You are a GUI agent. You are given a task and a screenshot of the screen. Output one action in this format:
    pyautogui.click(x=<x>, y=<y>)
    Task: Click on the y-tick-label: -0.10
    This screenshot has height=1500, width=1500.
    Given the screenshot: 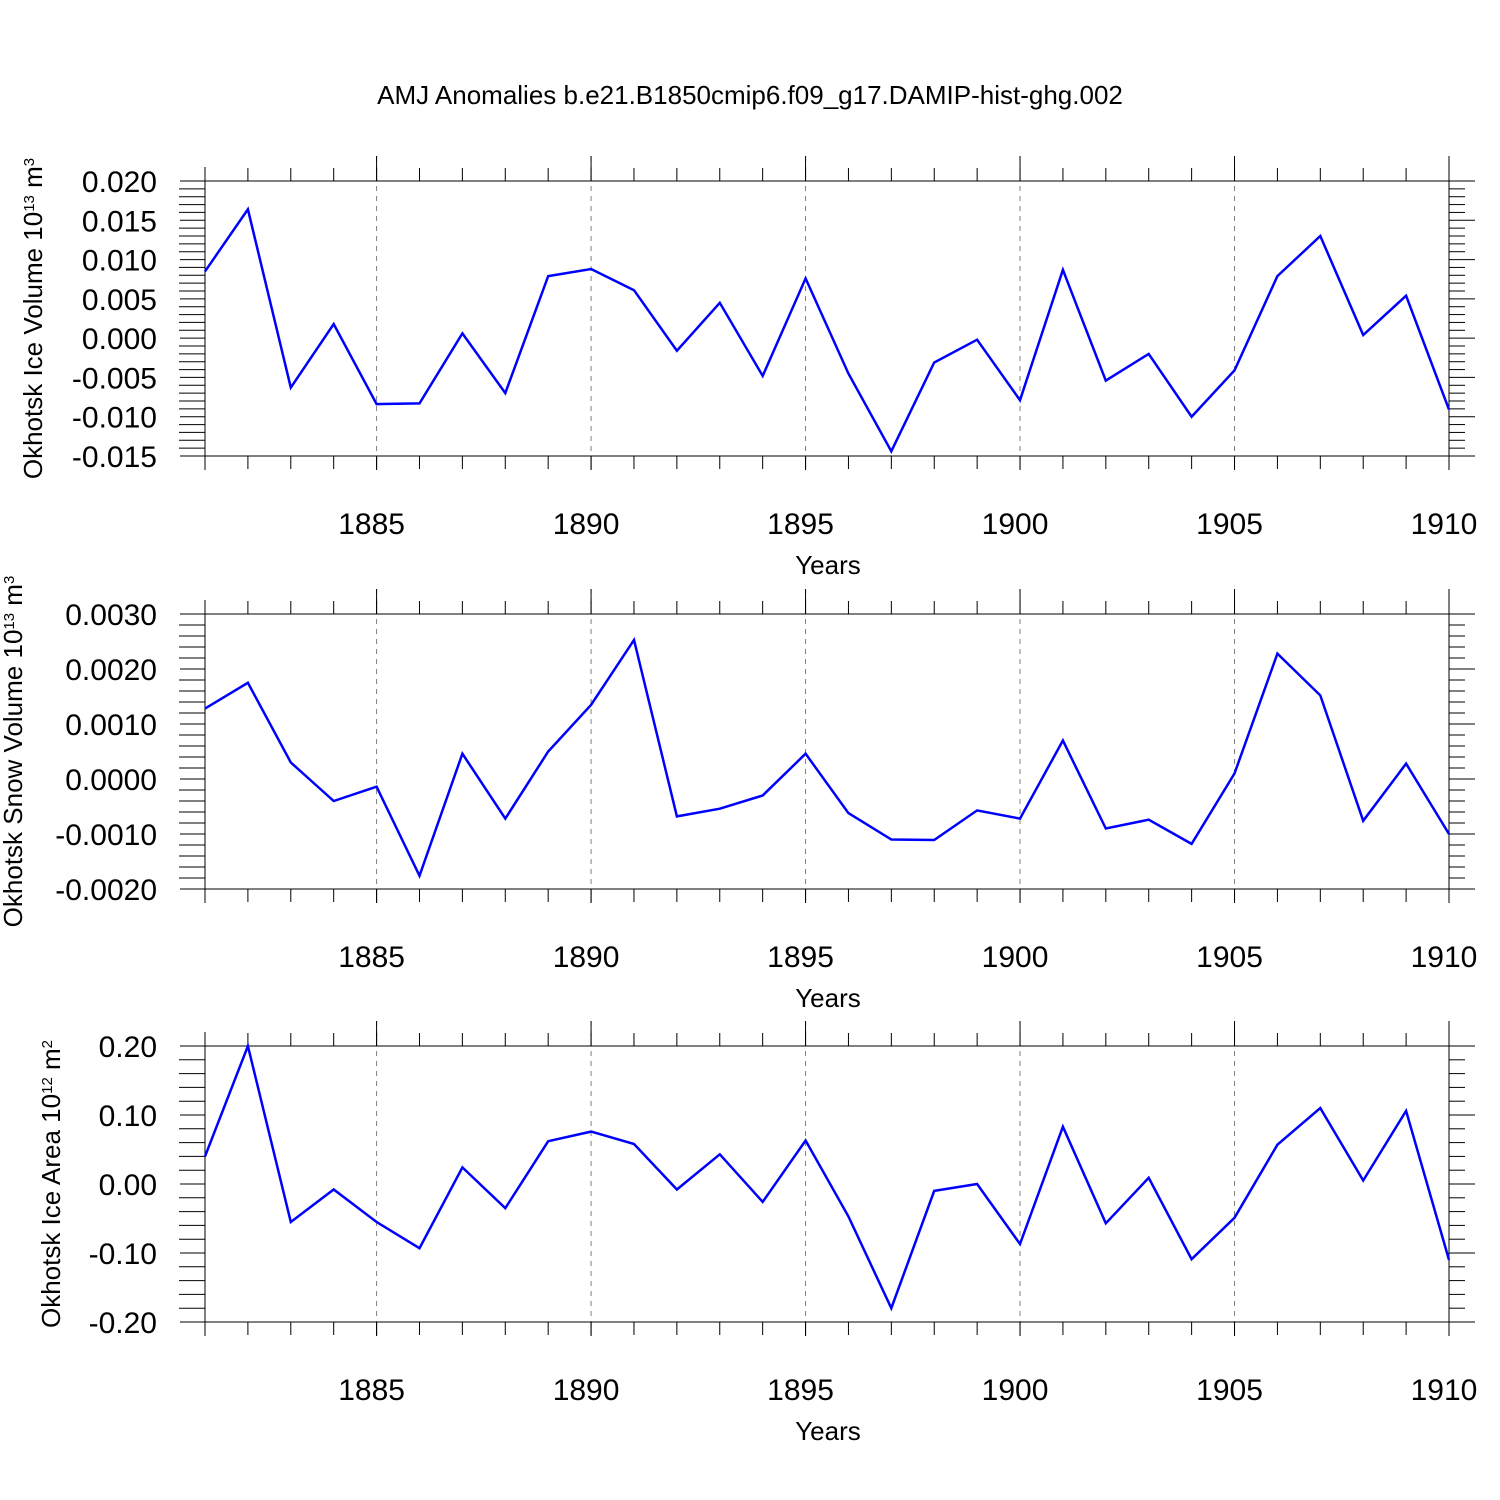 What is the action you would take?
    pyautogui.click(x=123, y=1254)
    